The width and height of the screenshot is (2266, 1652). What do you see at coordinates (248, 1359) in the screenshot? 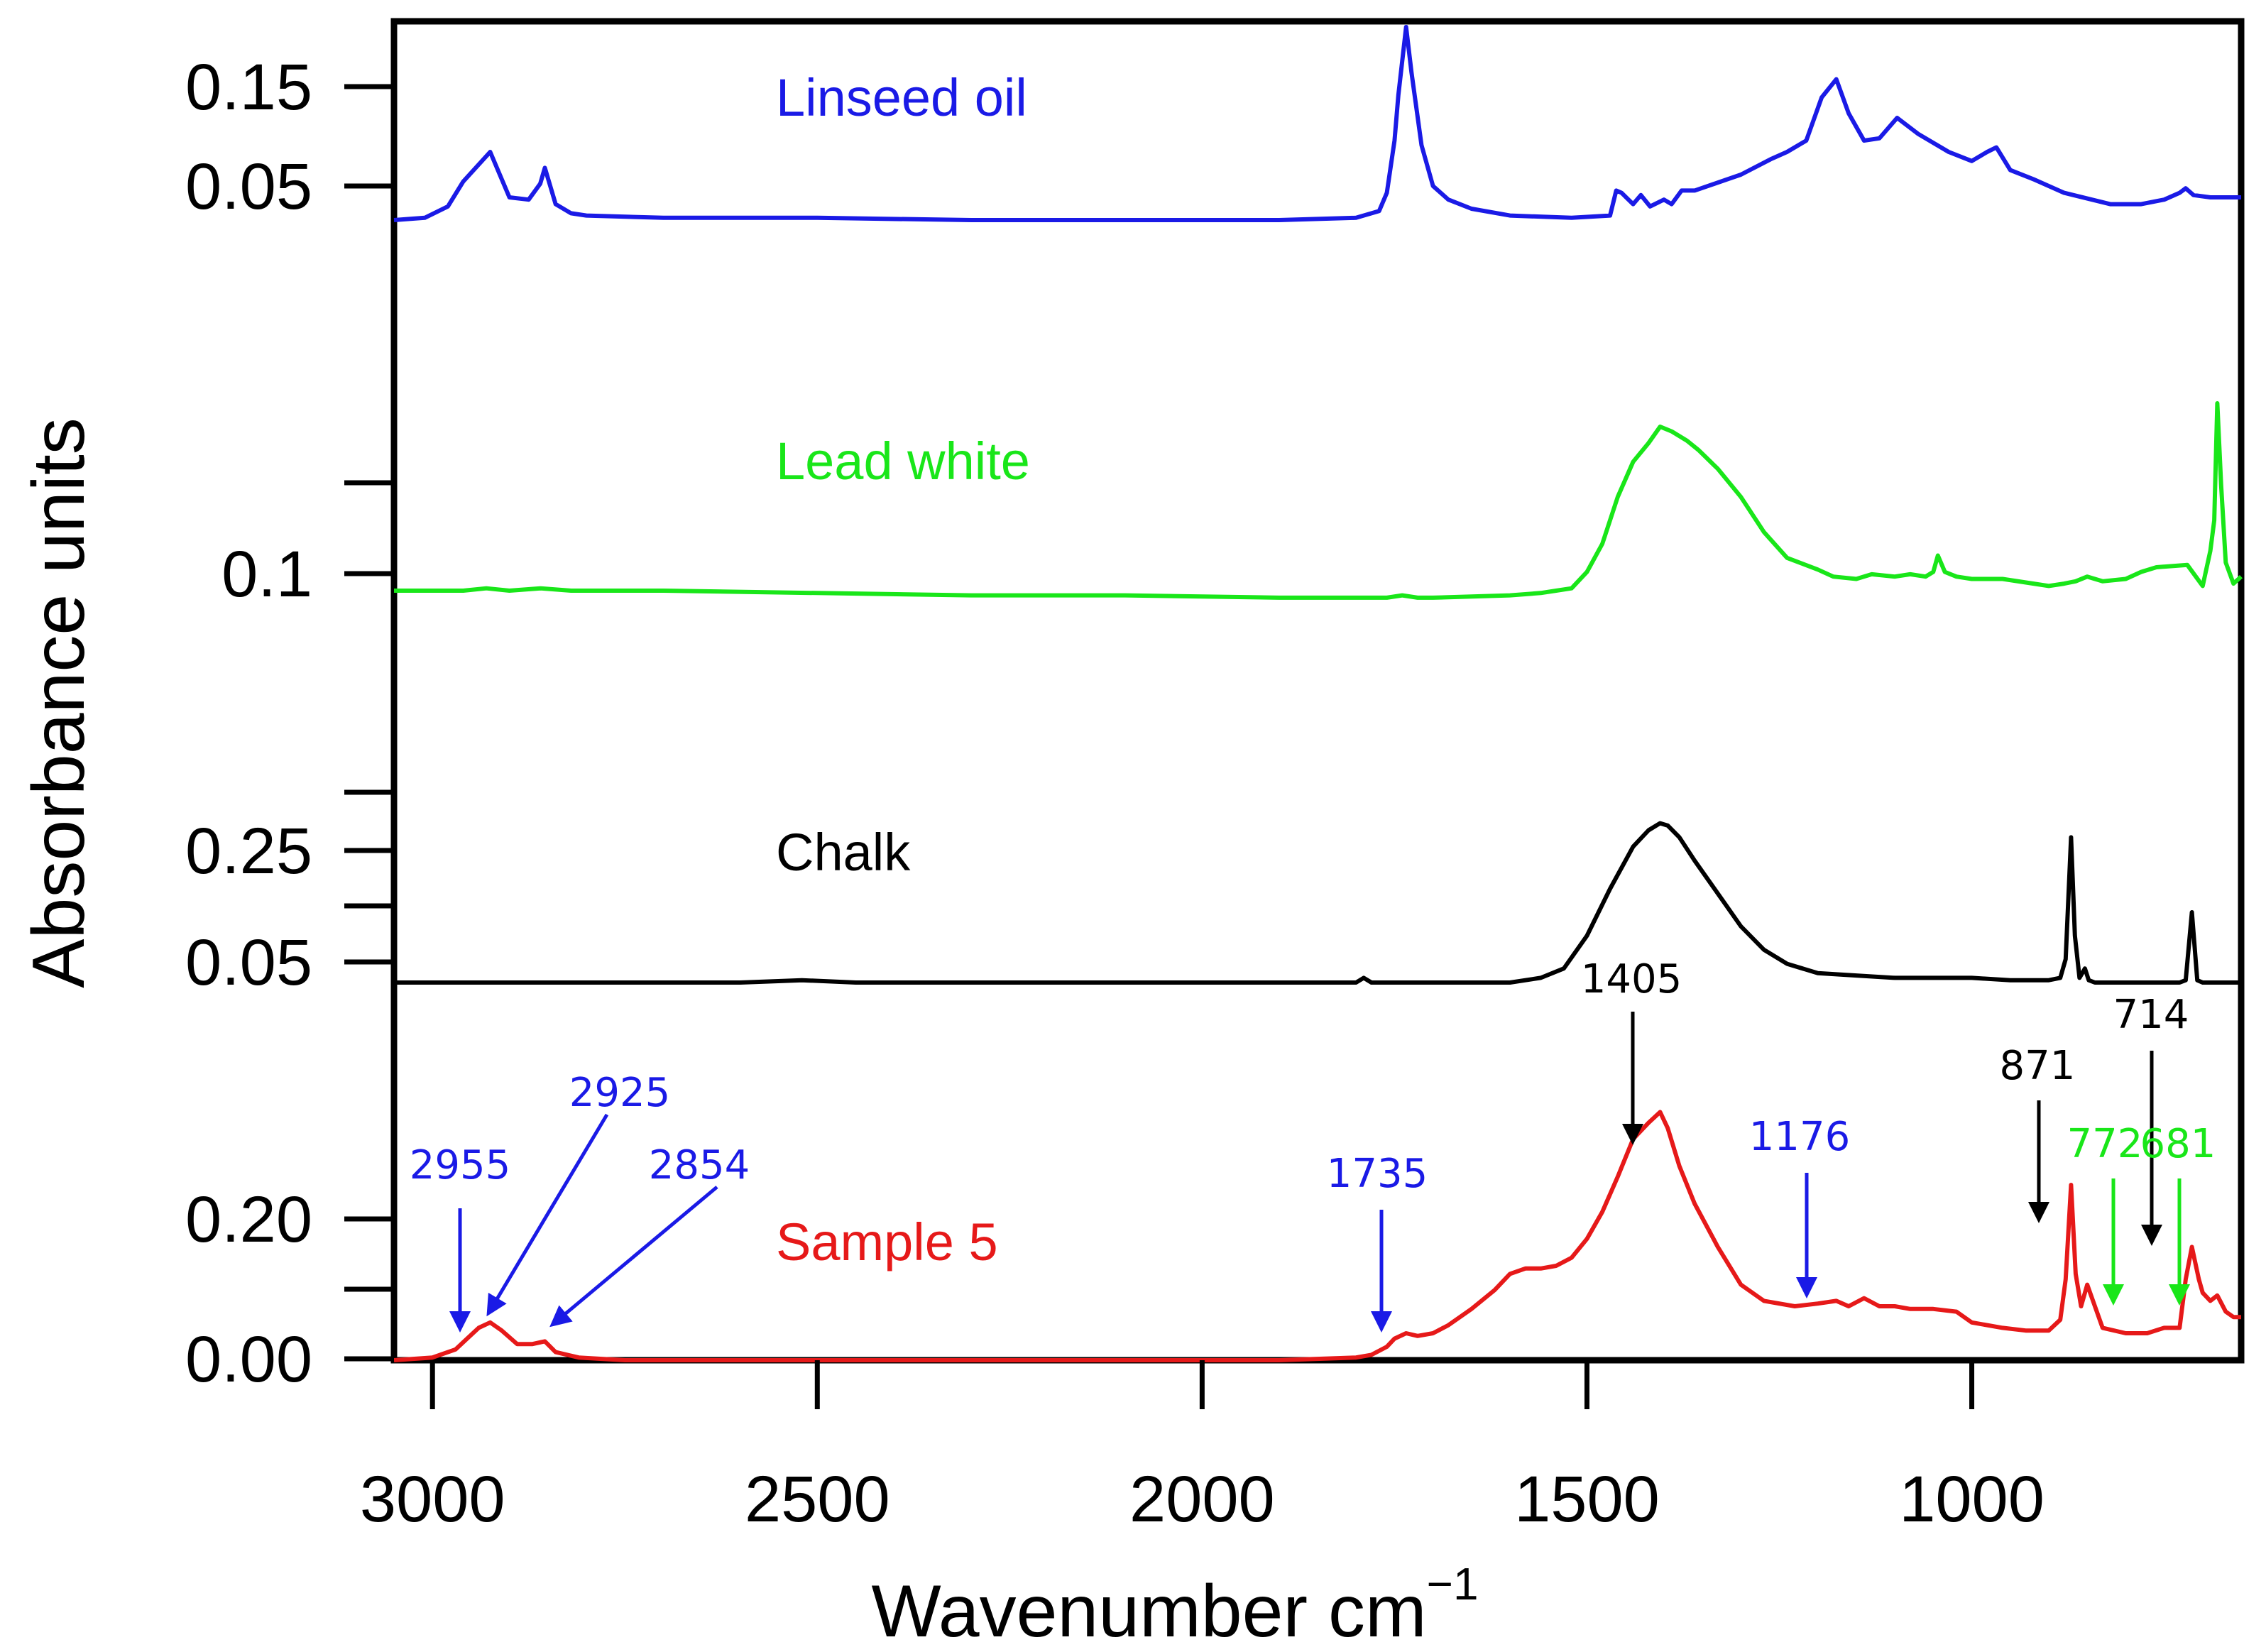
I see `y-tick-label: 0.00` at bounding box center [248, 1359].